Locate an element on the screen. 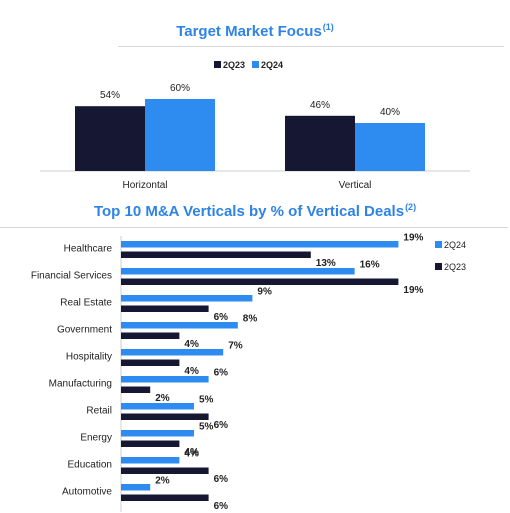 This screenshot has width=510, height=513. bar-2q23-energy is located at coordinates (150, 443).